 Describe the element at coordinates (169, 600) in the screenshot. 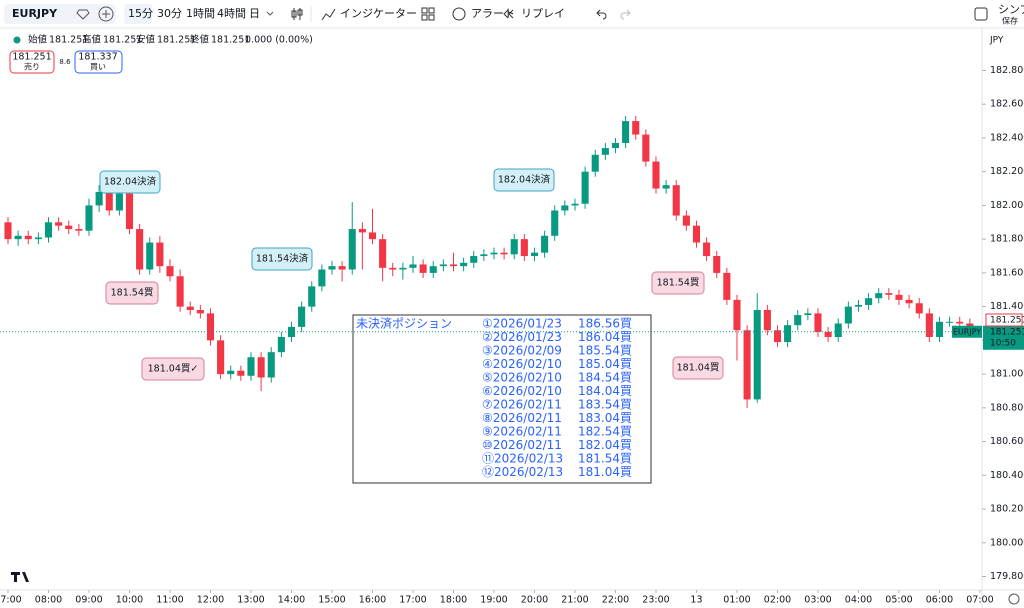

I see `x-tick-label: 11:00` at that location.